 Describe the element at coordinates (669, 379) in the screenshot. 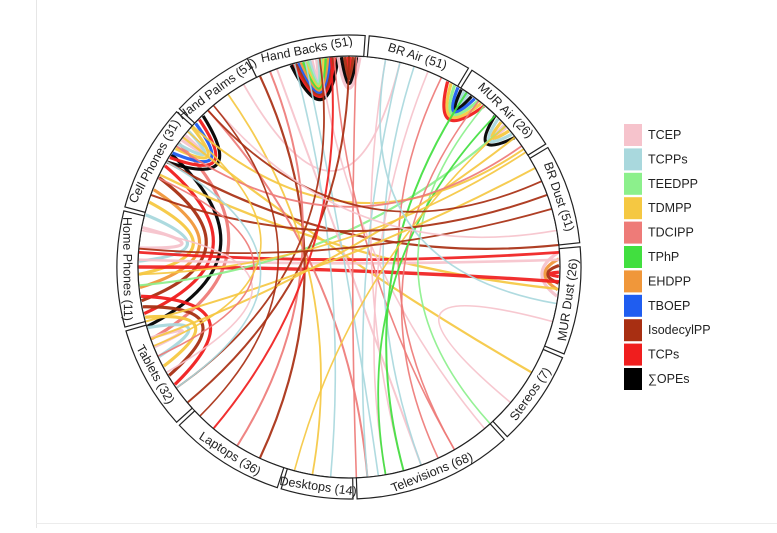

I see `legend-label-10: ∑OPEs` at that location.